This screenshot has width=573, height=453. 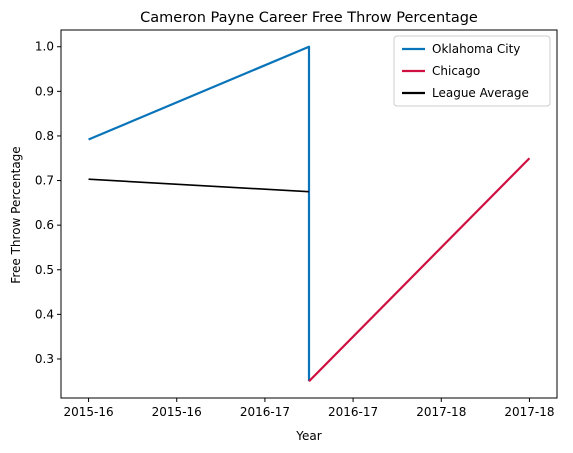 What do you see at coordinates (456, 71) in the screenshot?
I see `legend-label: Chicago` at bounding box center [456, 71].